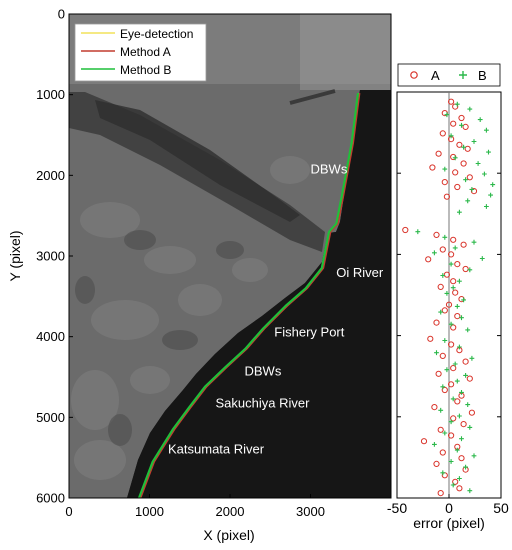  I want to click on legend-a-label: A, so click(435, 75).